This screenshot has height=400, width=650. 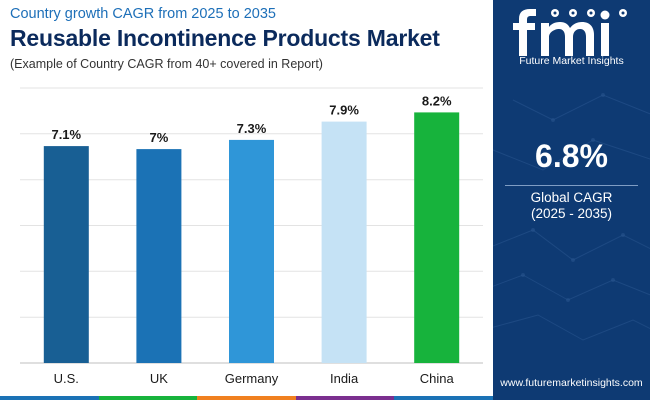 What do you see at coordinates (571, 156) in the screenshot?
I see `global-cagr-value: 6.8%` at bounding box center [571, 156].